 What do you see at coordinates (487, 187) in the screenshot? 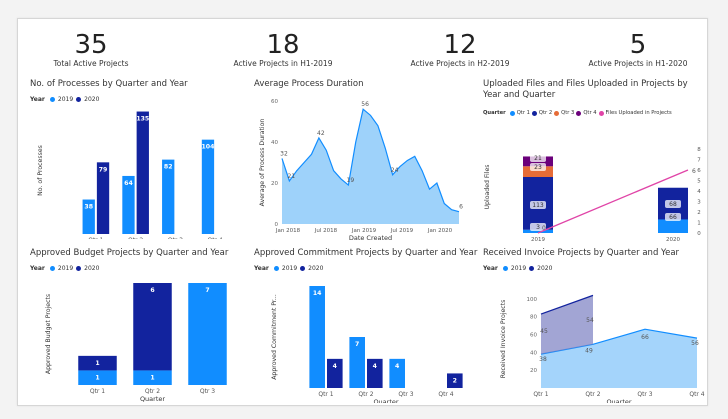
I see `y-axis-title: Uploaded Files` at bounding box center [487, 187].